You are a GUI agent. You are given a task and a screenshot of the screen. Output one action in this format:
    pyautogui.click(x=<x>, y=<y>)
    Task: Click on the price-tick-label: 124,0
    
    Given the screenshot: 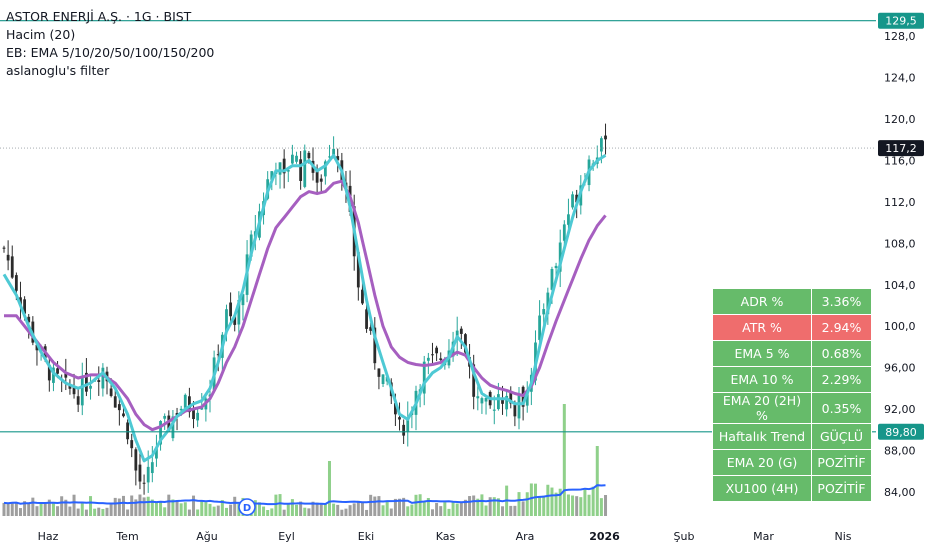 What is the action you would take?
    pyautogui.click(x=900, y=78)
    